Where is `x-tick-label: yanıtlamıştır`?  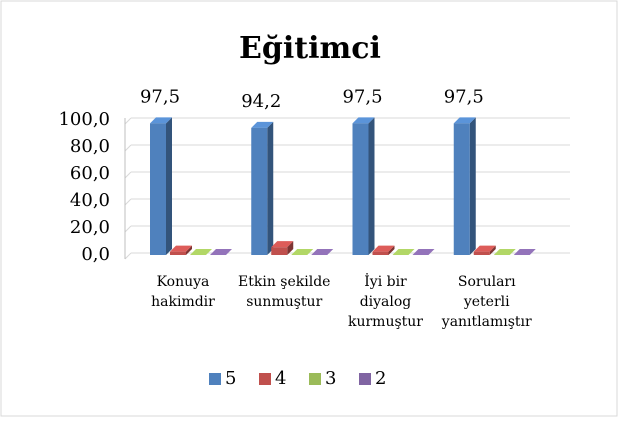
x-tick-label: yanıtlamıştır is located at coordinates (486, 322).